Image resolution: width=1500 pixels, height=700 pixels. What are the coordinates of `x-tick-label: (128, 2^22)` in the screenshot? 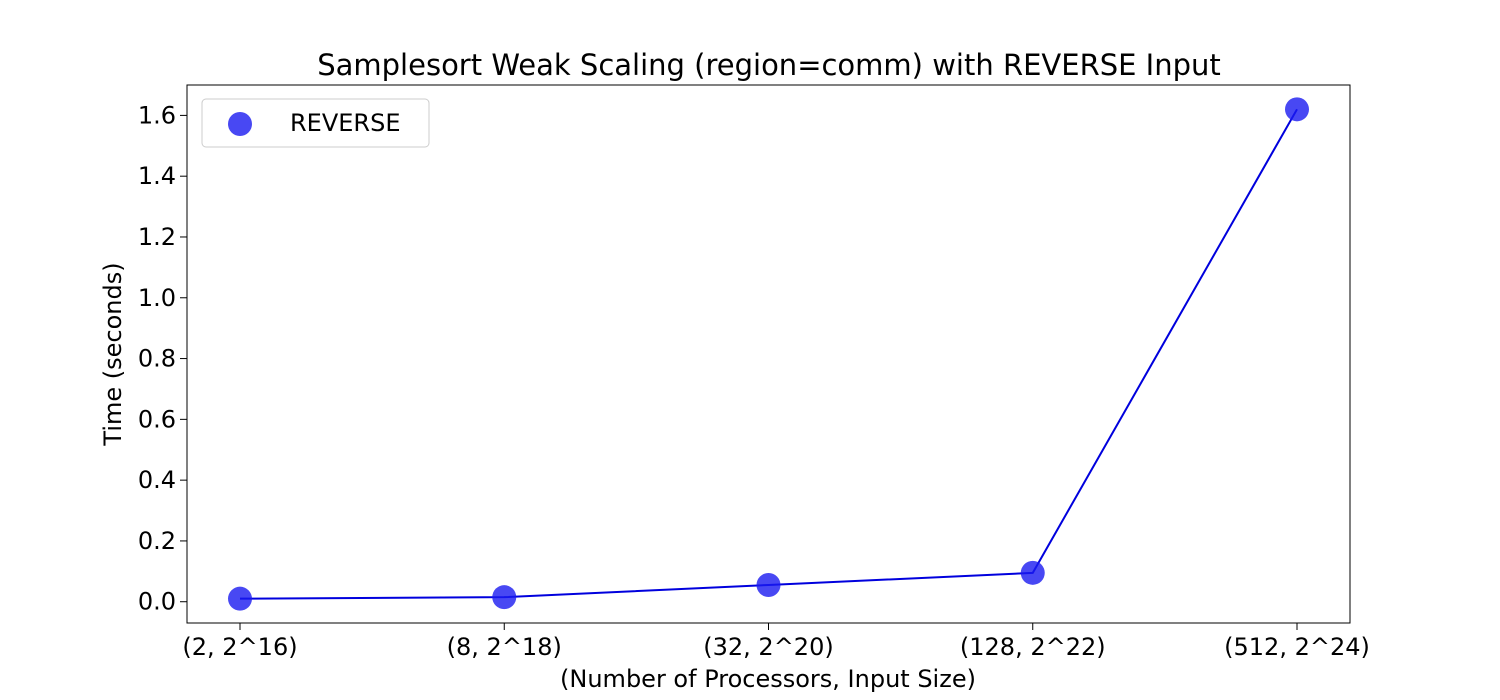 It's located at (1033, 647).